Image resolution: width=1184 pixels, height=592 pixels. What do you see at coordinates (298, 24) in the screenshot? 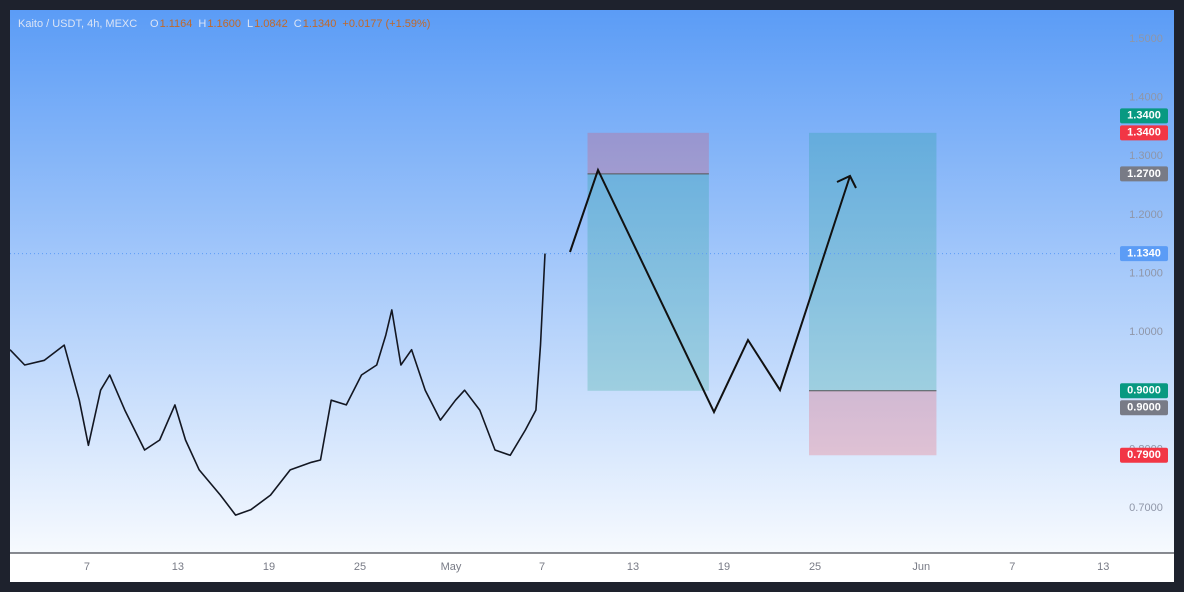
I see `ohlc-key: C` at bounding box center [298, 24].